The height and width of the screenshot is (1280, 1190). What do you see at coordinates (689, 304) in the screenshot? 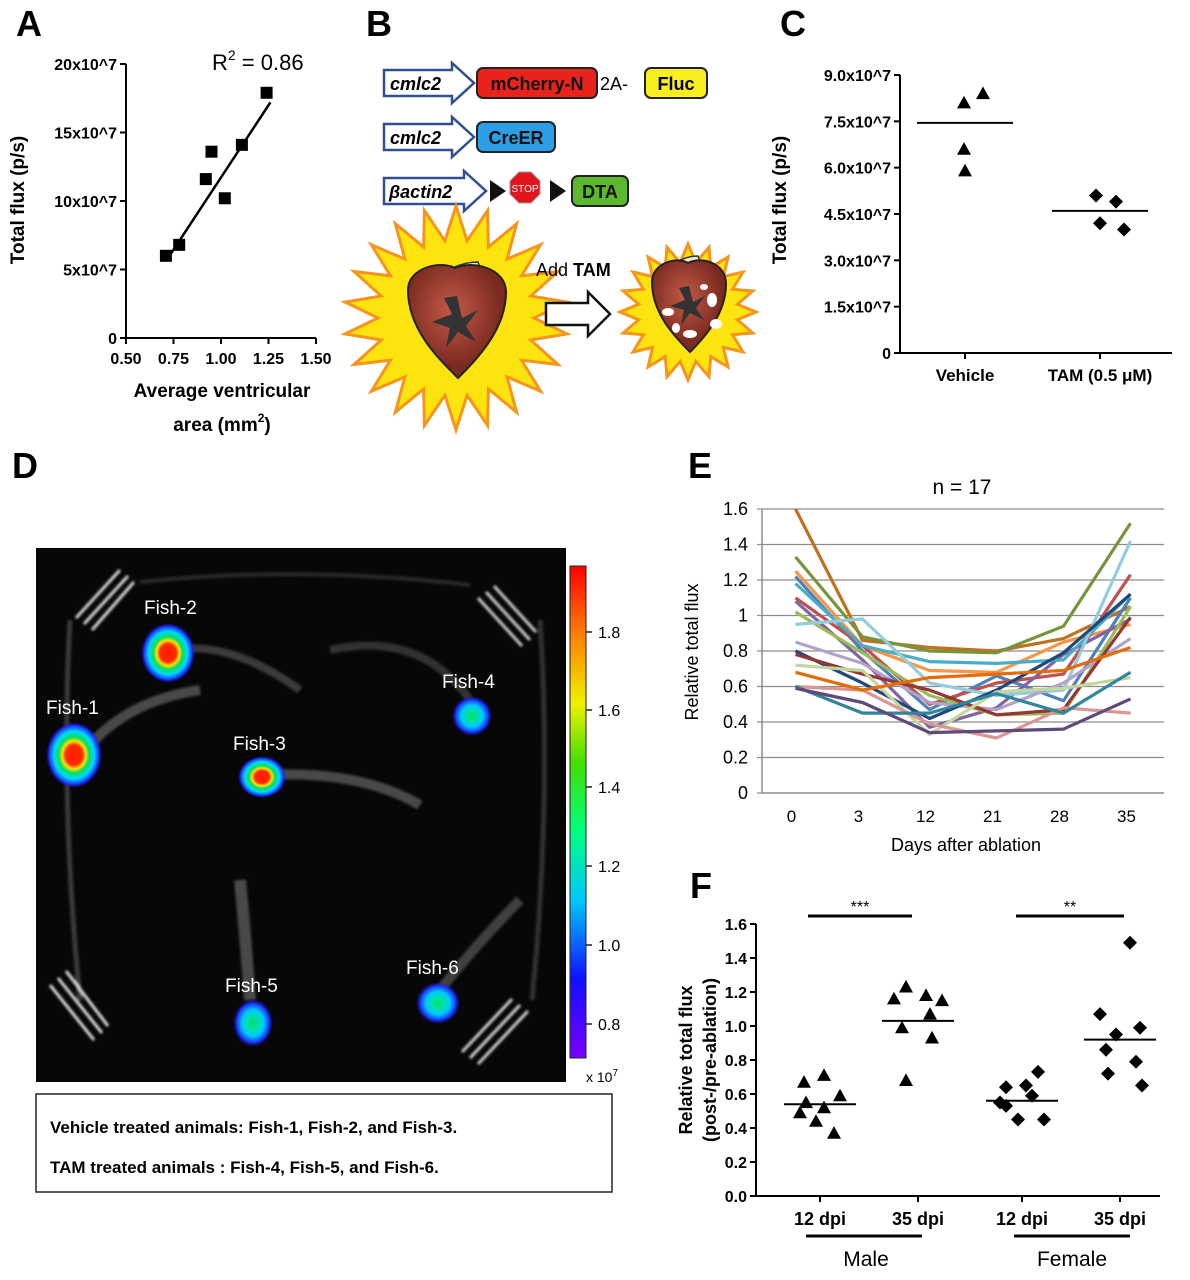
I see `heart-icon-ablated` at bounding box center [689, 304].